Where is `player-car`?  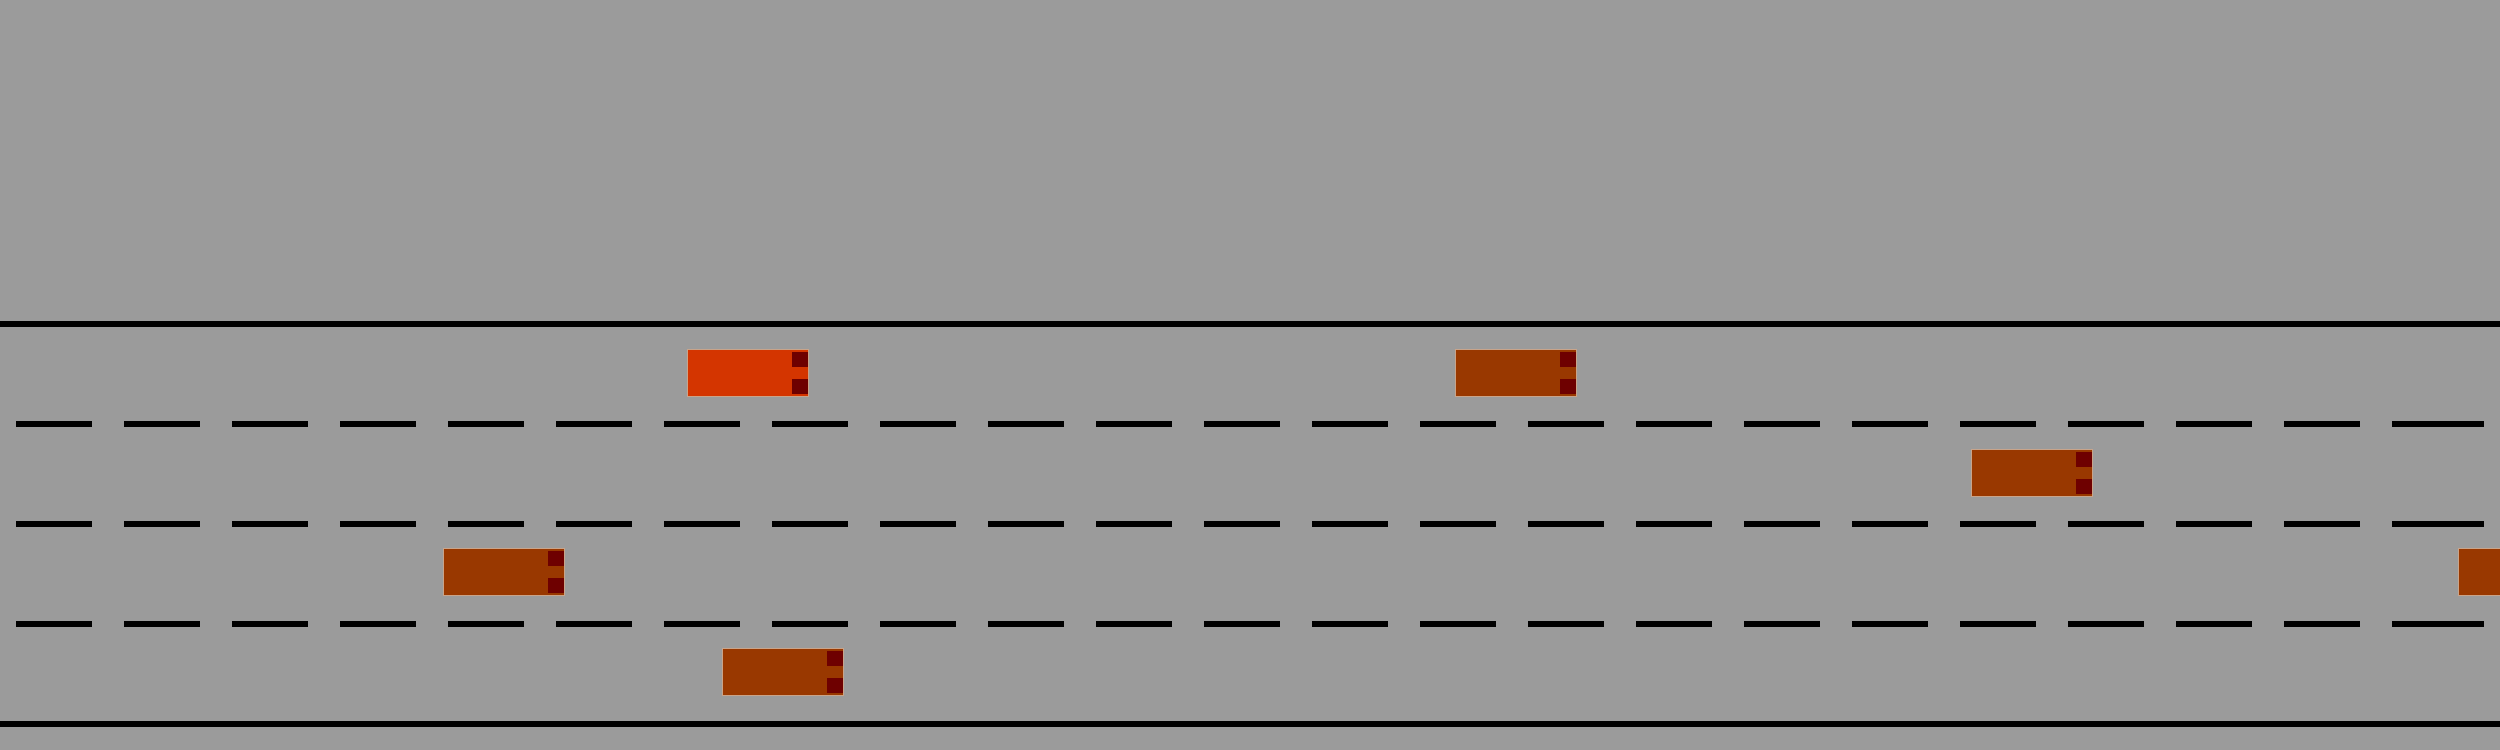
player-car is located at coordinates (748, 373).